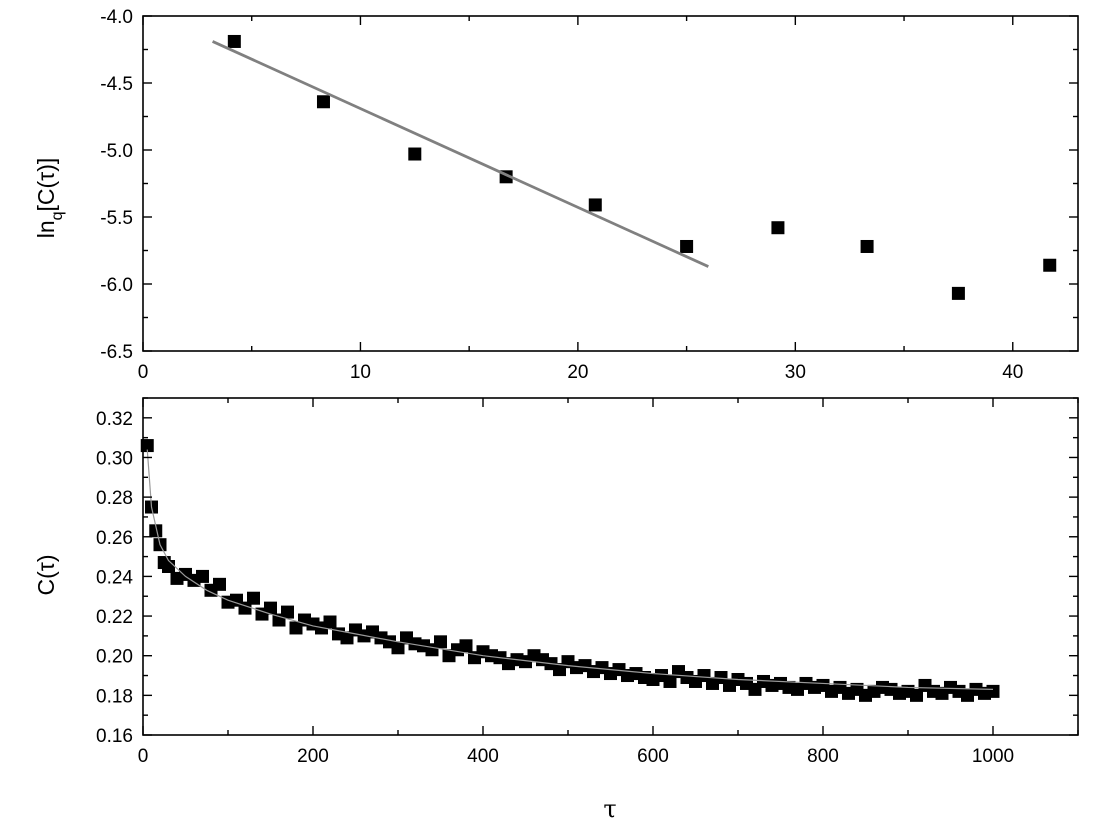 The width and height of the screenshot is (1103, 827). What do you see at coordinates (114, 419) in the screenshot?
I see `bottom-y-tick-label: 0.32` at bounding box center [114, 419].